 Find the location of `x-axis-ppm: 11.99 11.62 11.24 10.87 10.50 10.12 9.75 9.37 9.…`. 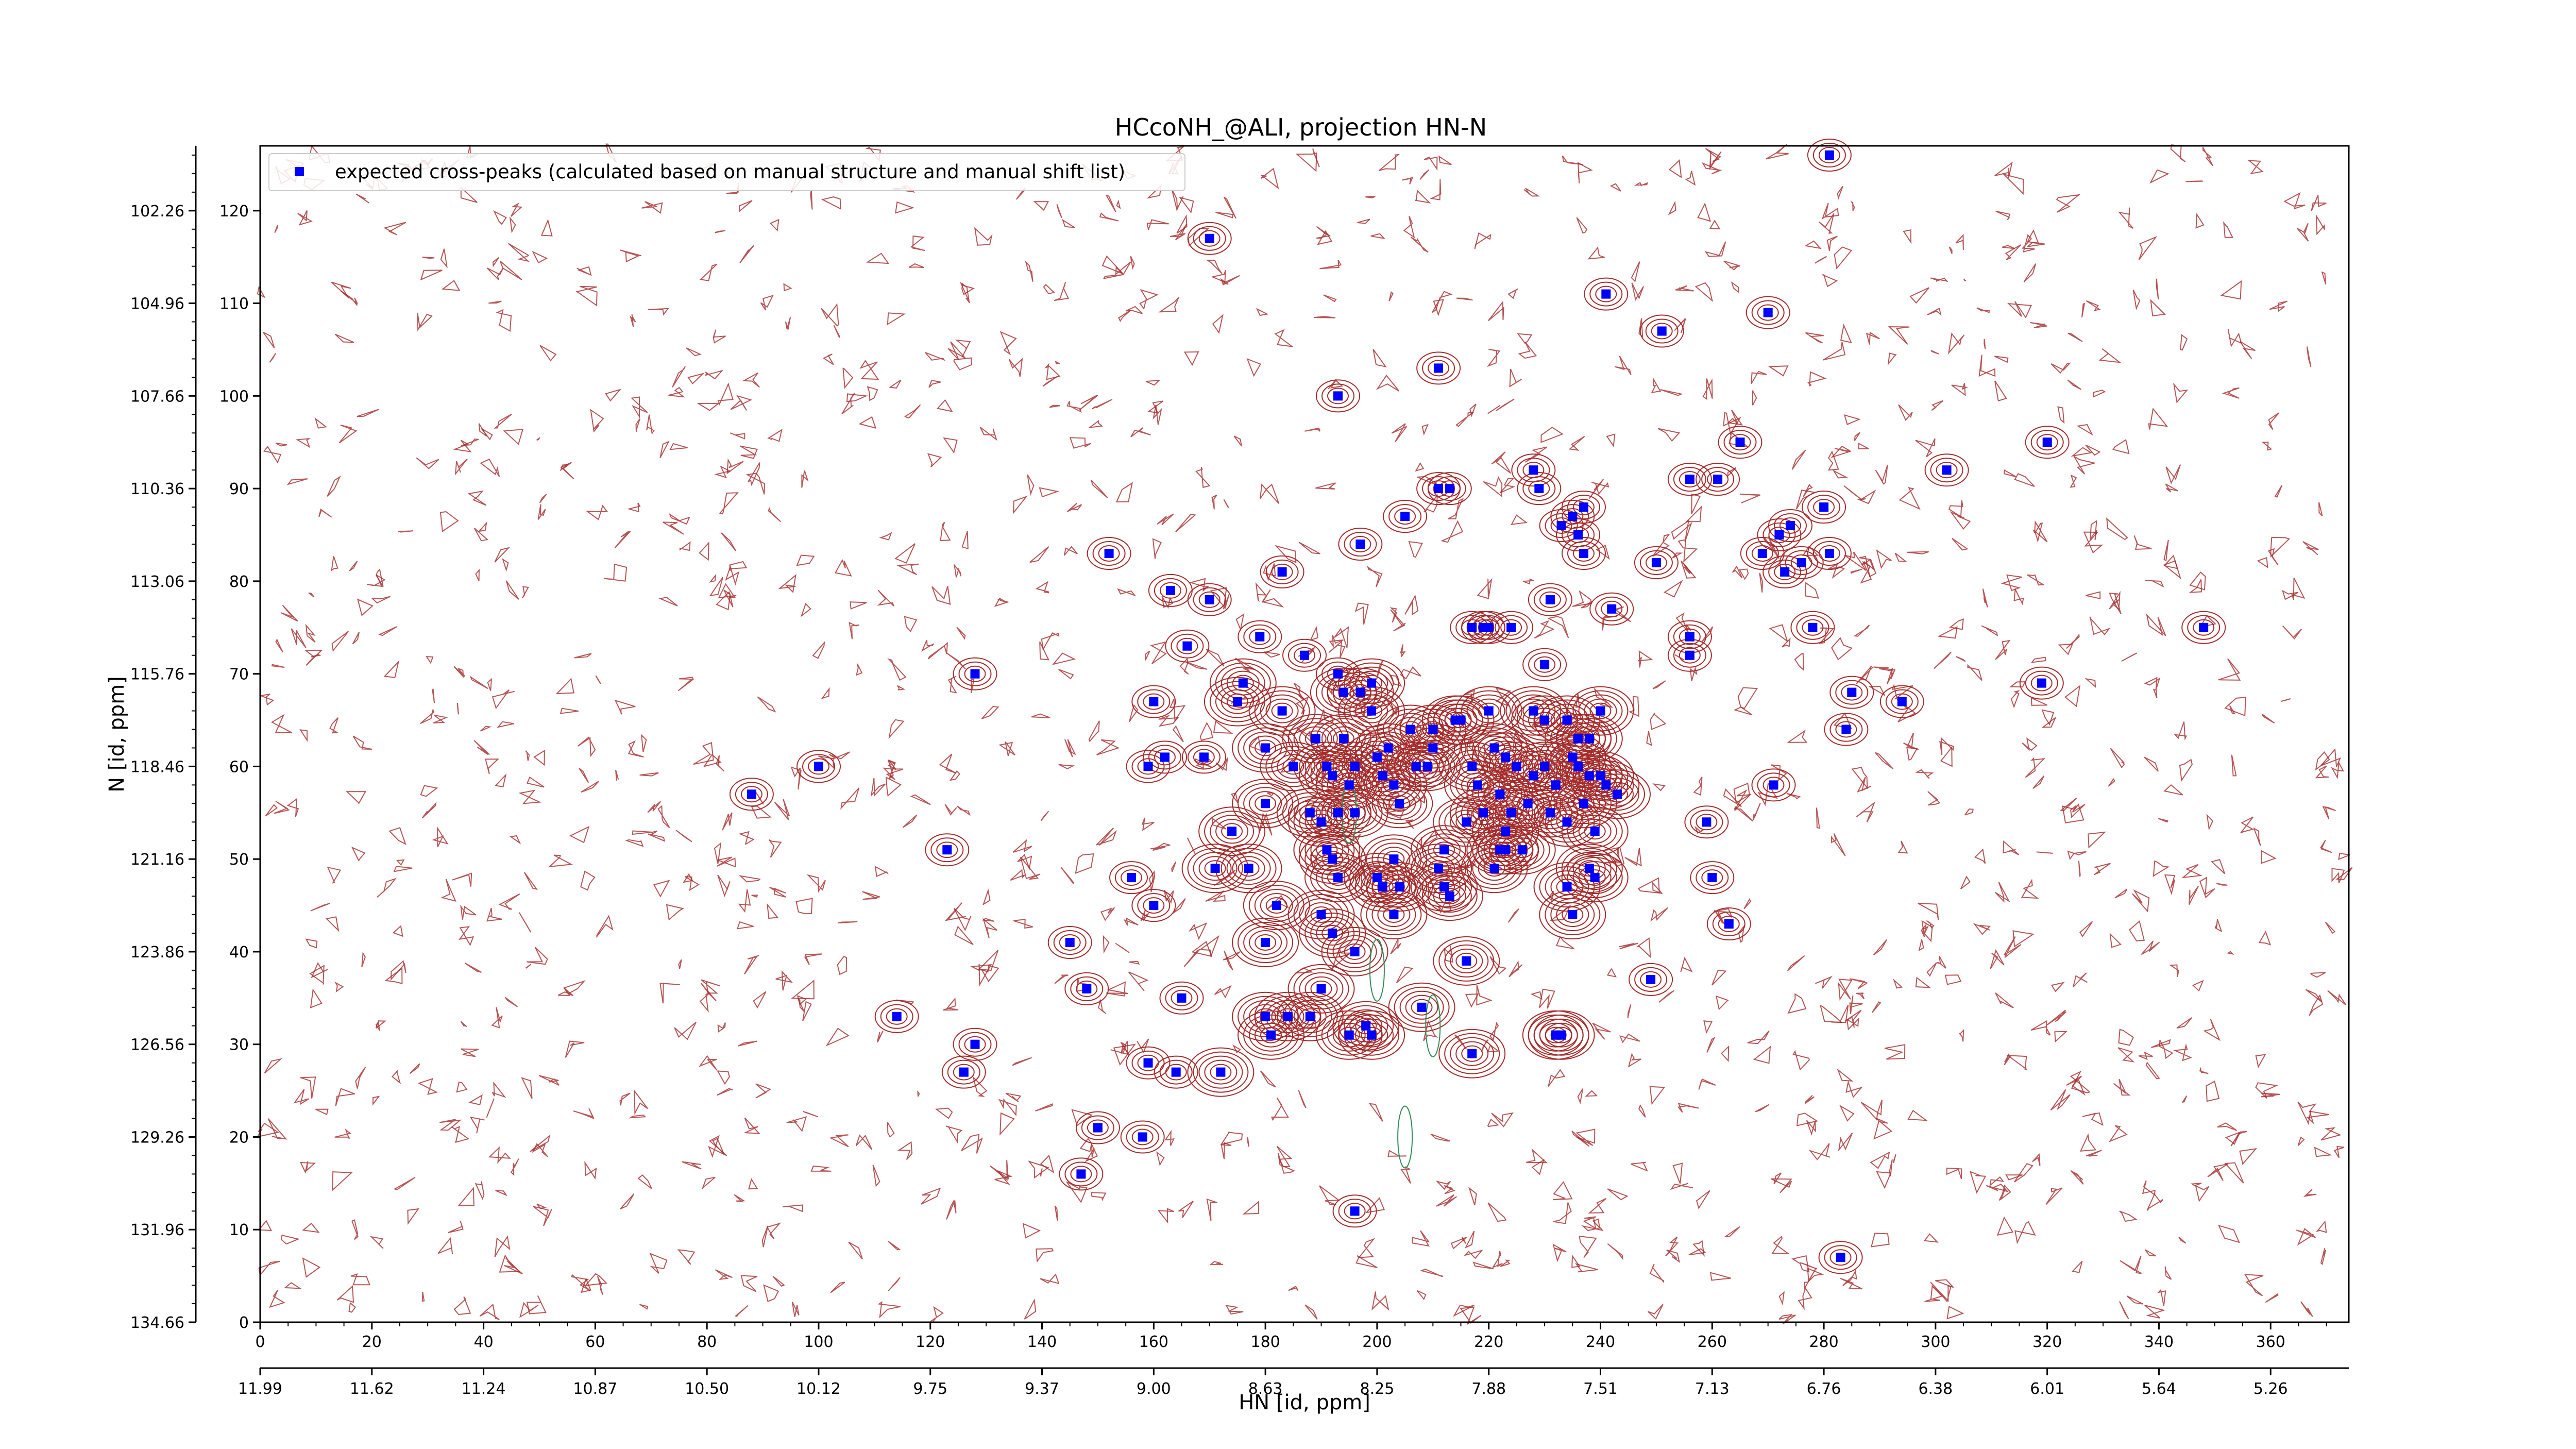

x-axis-ppm: 11.99 11.62 11.24 10.87 10.50 10.12 9.75 9.37 9.… is located at coordinates (1293, 1382).